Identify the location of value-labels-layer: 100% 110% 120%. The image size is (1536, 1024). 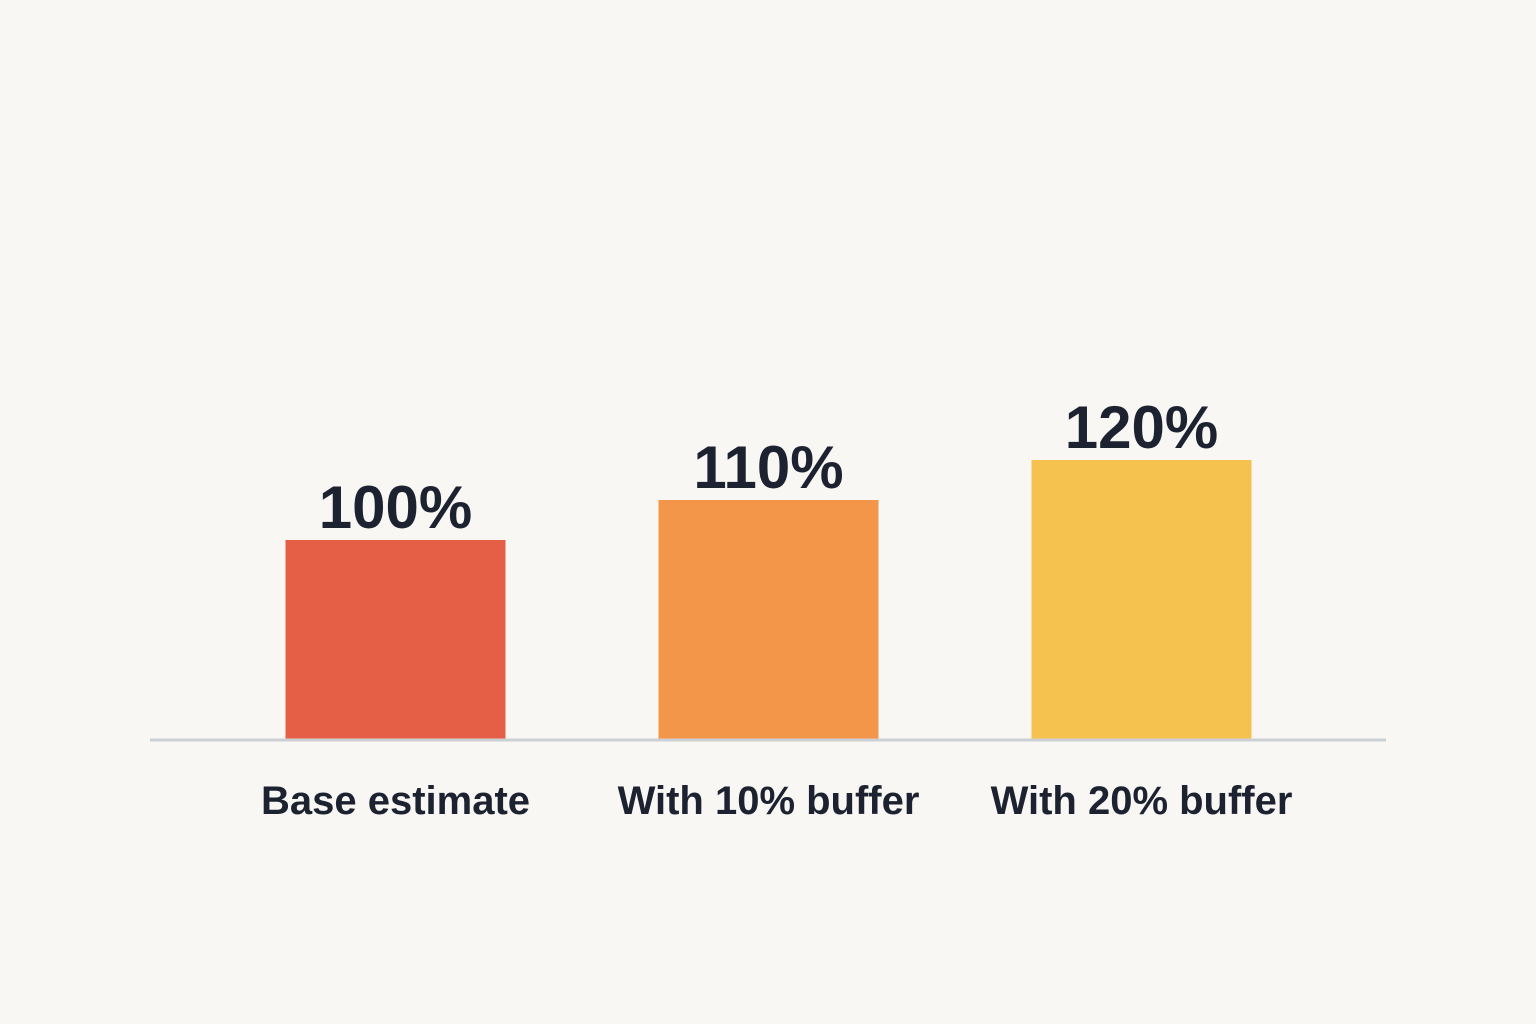
(768, 467).